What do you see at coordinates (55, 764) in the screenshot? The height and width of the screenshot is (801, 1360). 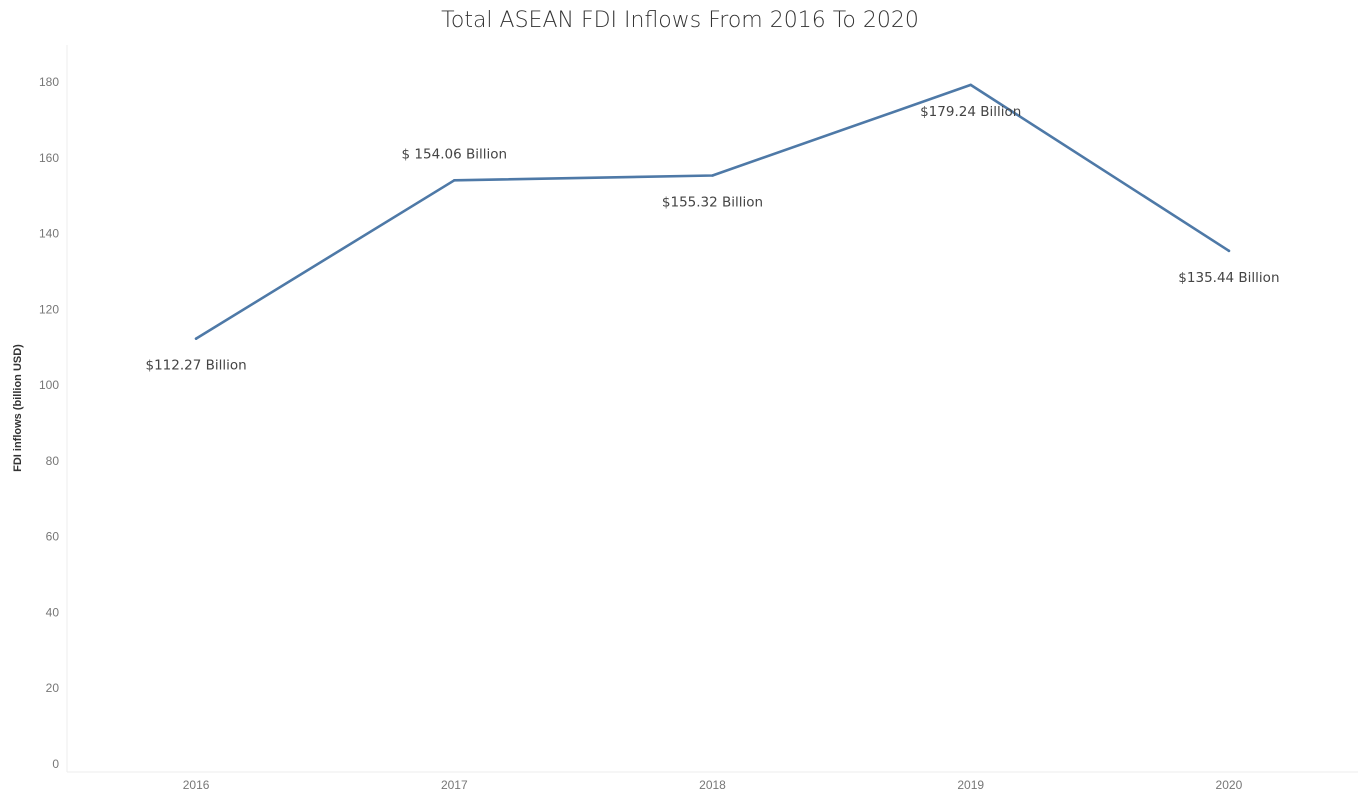 I see `y-tick-label: 0` at bounding box center [55, 764].